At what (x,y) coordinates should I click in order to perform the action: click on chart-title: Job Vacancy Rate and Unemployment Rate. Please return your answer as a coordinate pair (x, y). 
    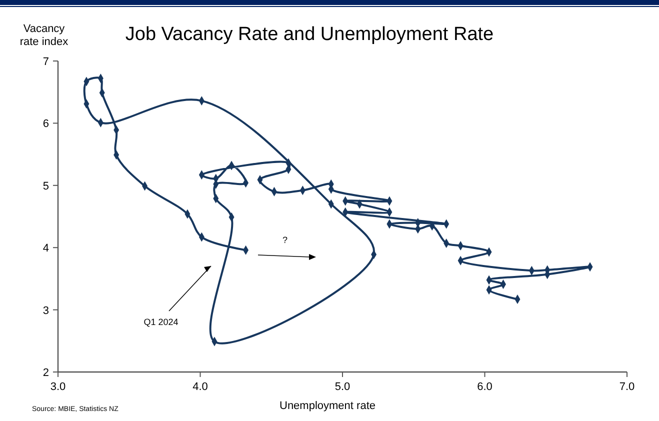
    Looking at the image, I should click on (309, 34).